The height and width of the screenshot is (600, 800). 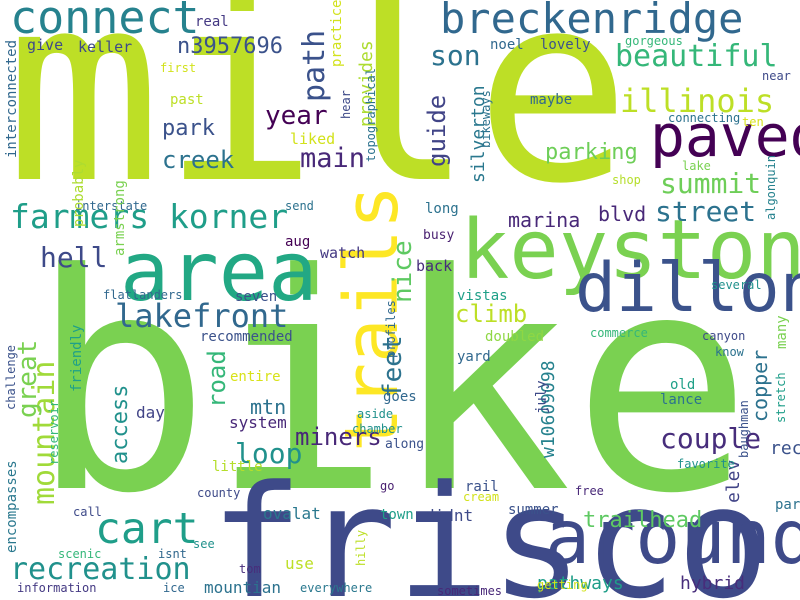 I want to click on word-information: information, so click(x=57, y=588).